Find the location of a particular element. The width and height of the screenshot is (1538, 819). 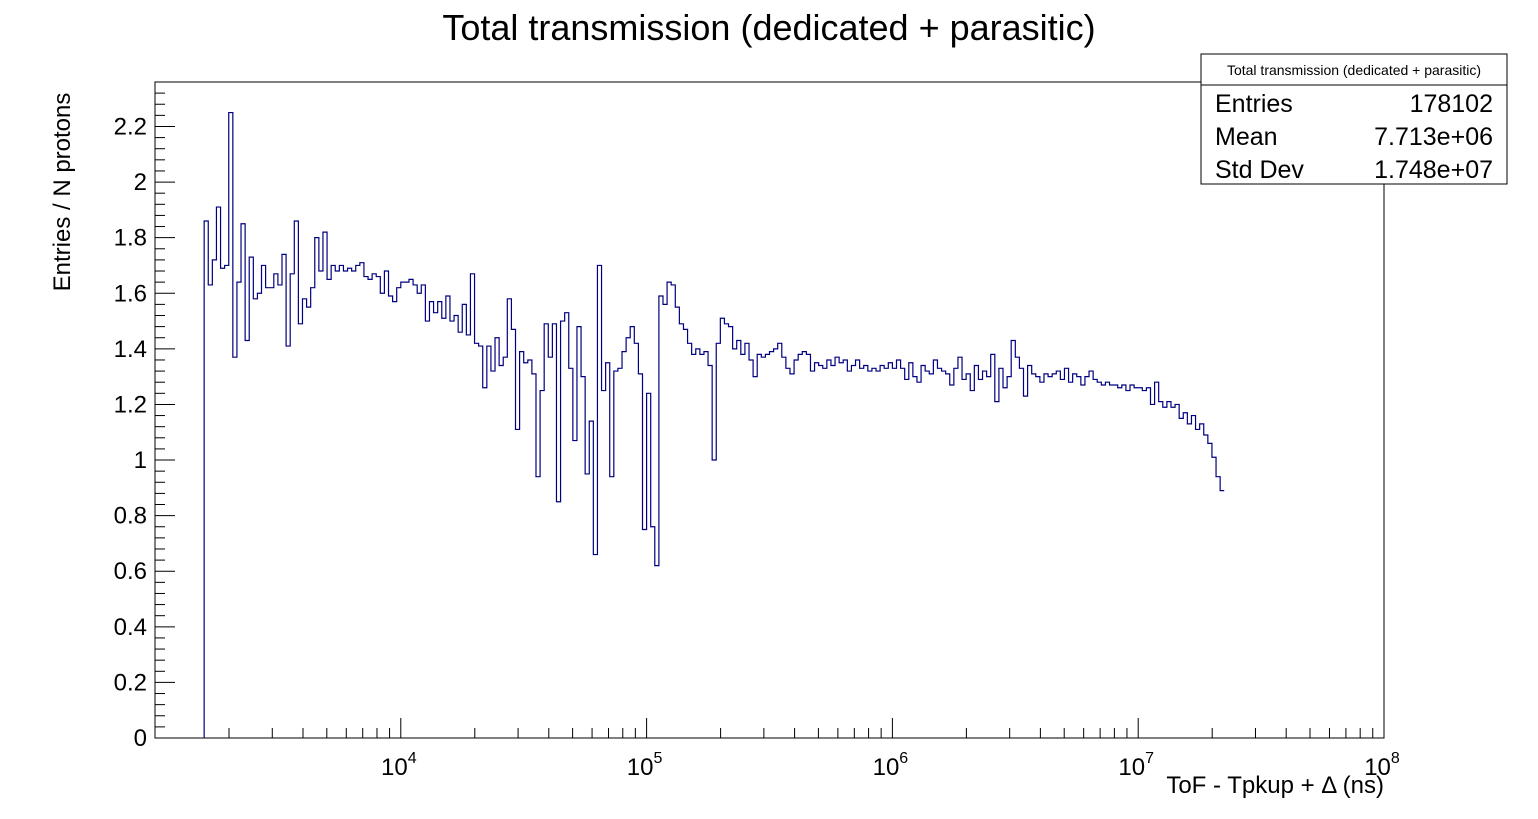

y-tick-label: 0.6 is located at coordinates (130, 571).